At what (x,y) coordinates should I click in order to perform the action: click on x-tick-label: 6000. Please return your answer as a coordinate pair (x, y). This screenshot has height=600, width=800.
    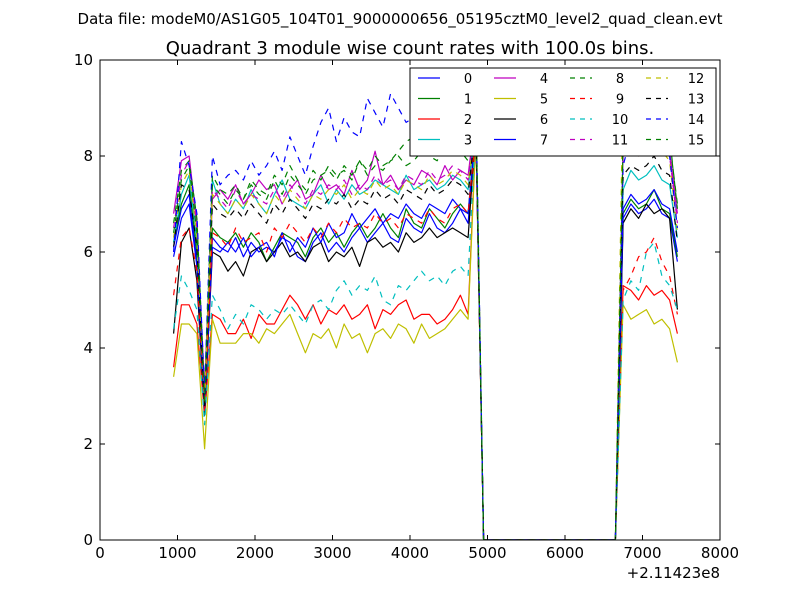
    Looking at the image, I should click on (565, 553).